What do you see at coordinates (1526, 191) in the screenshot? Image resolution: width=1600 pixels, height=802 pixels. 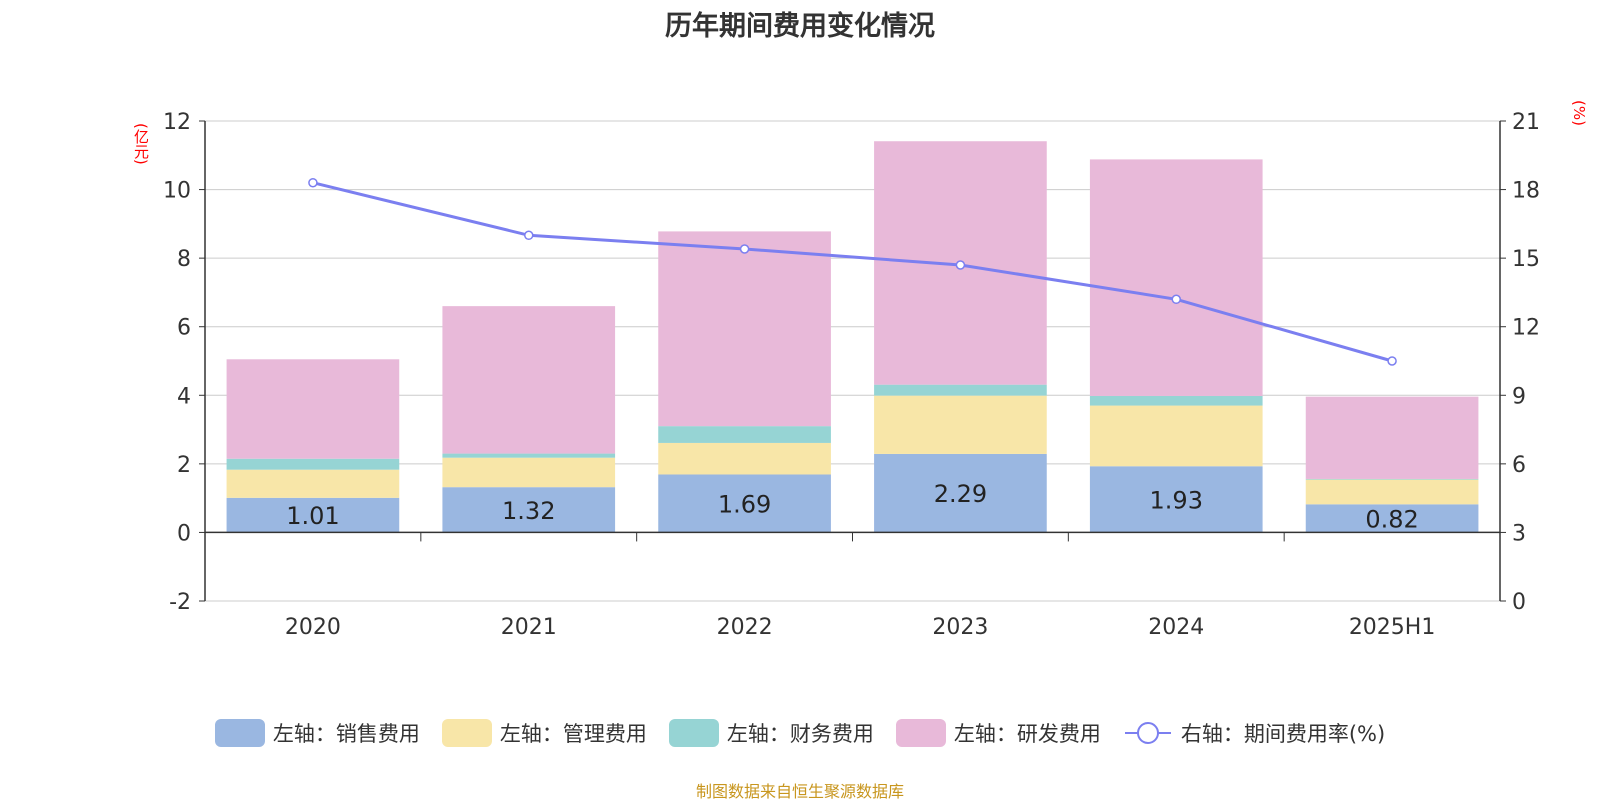 I see `right-tick-label: 18` at bounding box center [1526, 191].